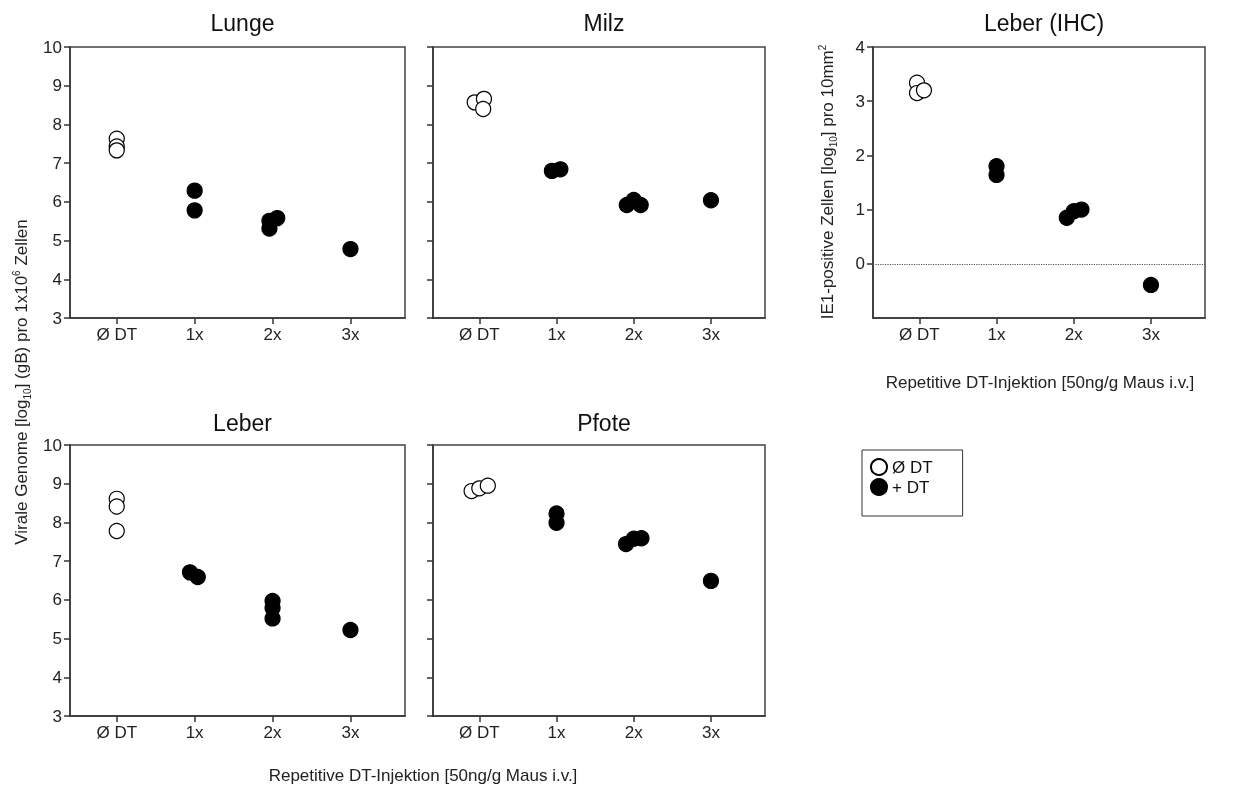 Image resolution: width=1247 pixels, height=789 pixels. What do you see at coordinates (860, 155) in the screenshot?
I see `y-tick-label: 2` at bounding box center [860, 155].